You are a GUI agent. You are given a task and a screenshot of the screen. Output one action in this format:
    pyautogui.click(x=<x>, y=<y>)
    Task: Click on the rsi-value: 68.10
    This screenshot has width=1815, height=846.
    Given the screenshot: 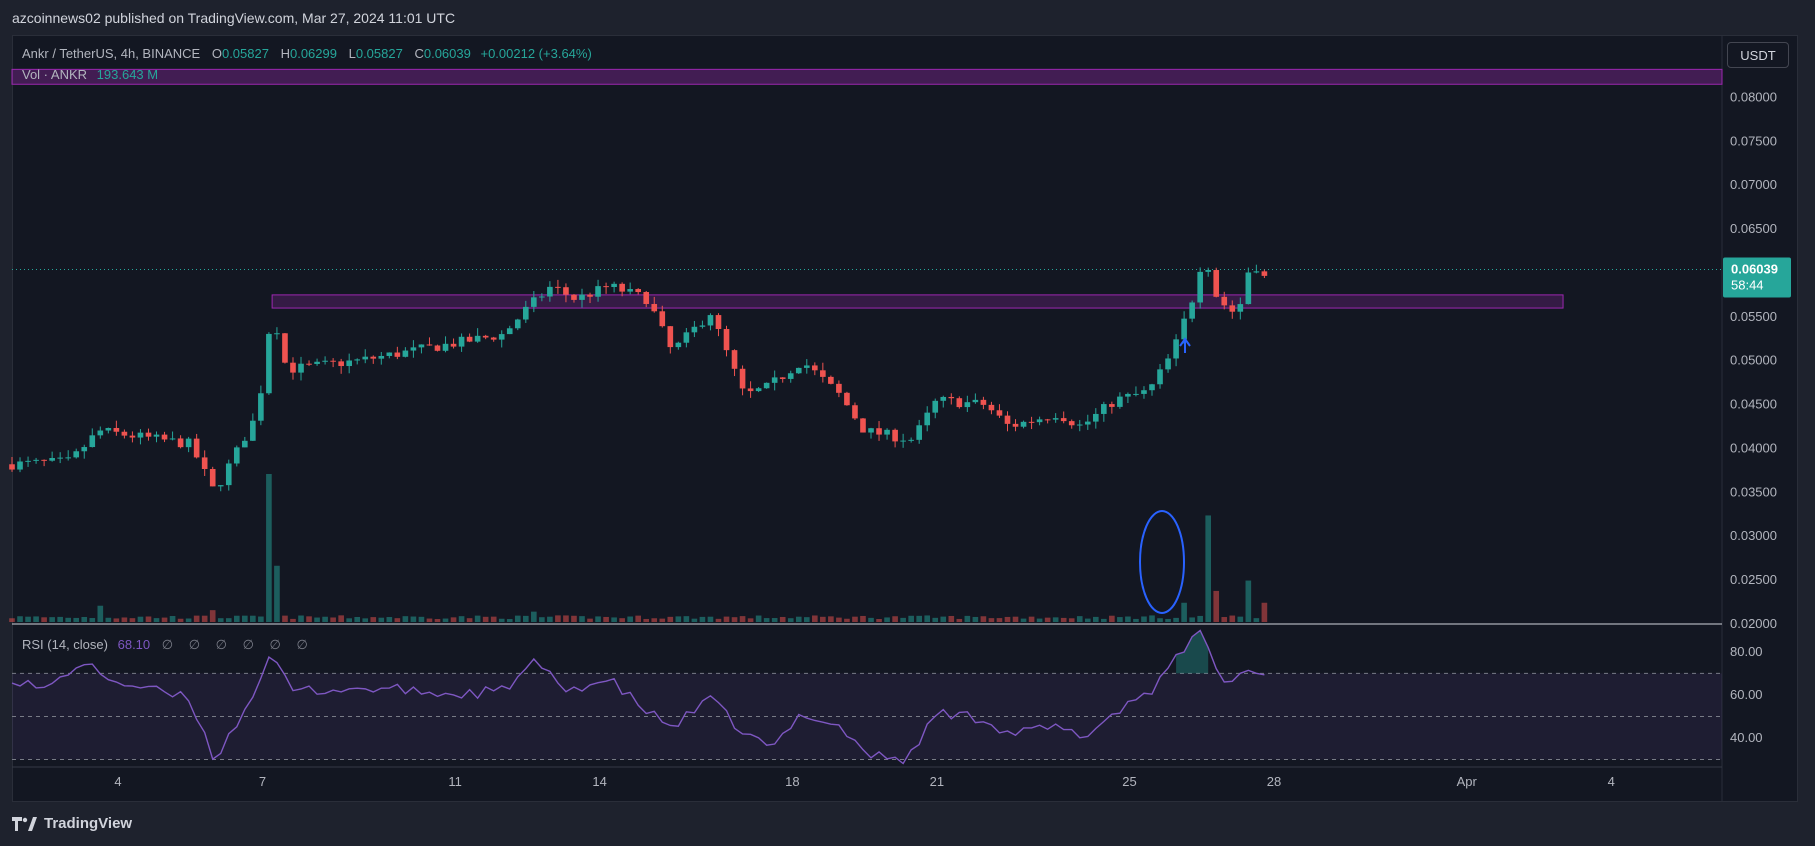 What is the action you would take?
    pyautogui.click(x=134, y=644)
    